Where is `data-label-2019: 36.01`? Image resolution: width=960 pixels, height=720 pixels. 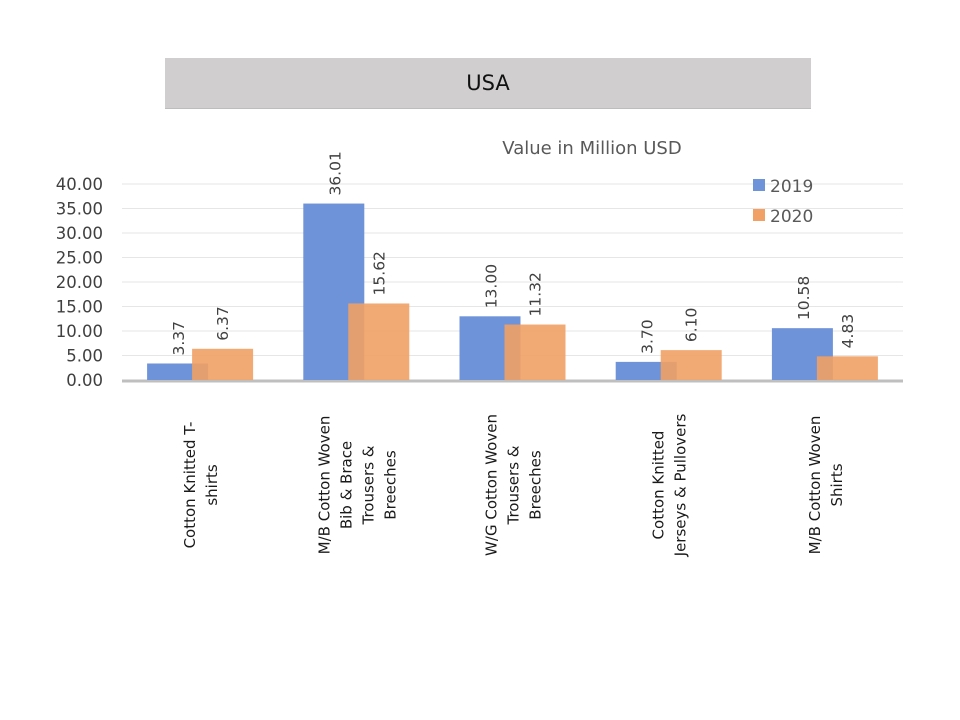 data-label-2019: 36.01 is located at coordinates (335, 173).